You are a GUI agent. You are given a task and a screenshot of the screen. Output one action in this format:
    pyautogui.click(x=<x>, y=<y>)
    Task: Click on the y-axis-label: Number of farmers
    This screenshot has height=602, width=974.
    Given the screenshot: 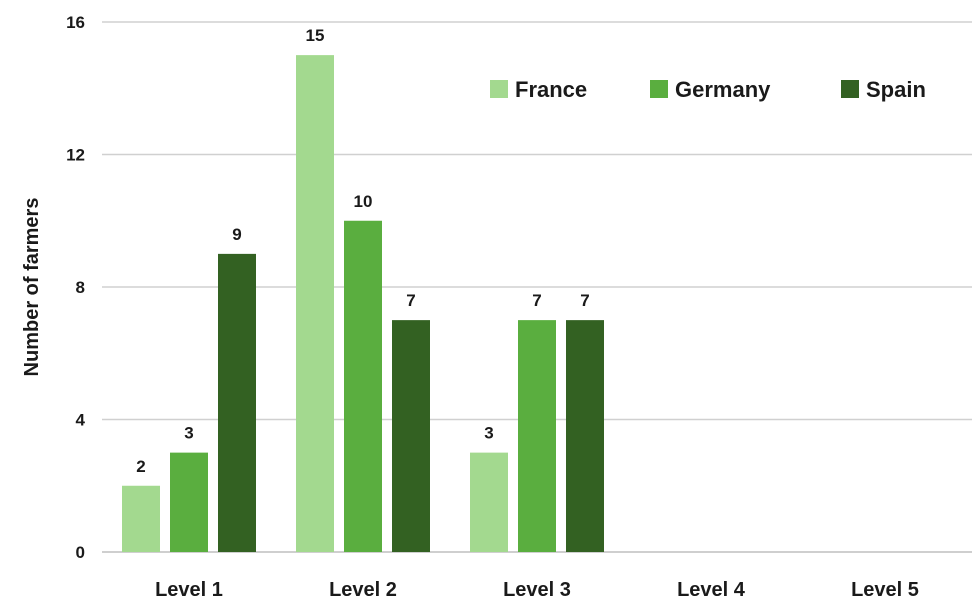 What is the action you would take?
    pyautogui.click(x=32, y=287)
    